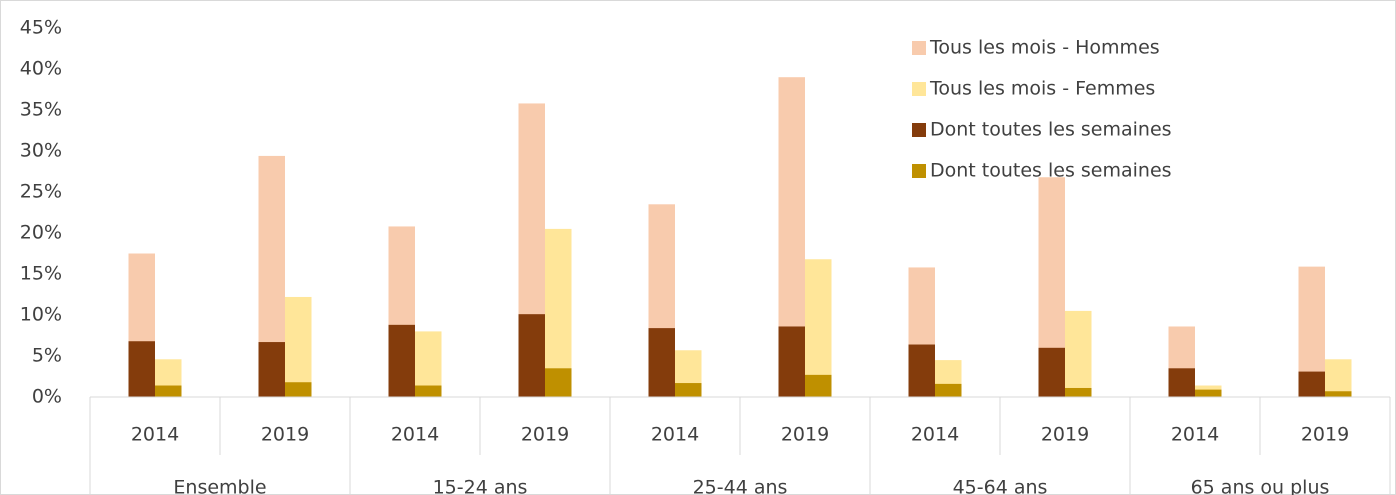 Image resolution: width=1396 pixels, height=495 pixels. What do you see at coordinates (41, 110) in the screenshot?
I see `y-tick-label: 35%` at bounding box center [41, 110].